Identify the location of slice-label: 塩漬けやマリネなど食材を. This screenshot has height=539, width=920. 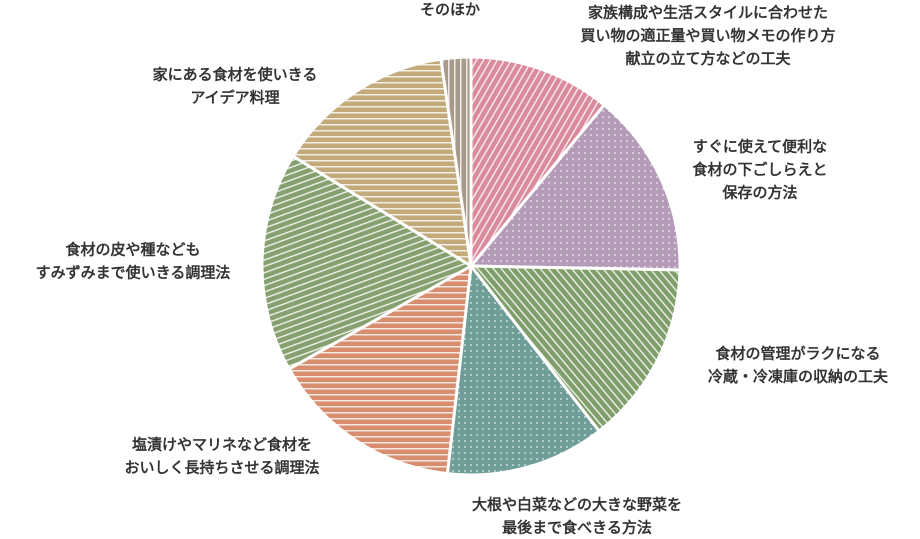
(222, 445).